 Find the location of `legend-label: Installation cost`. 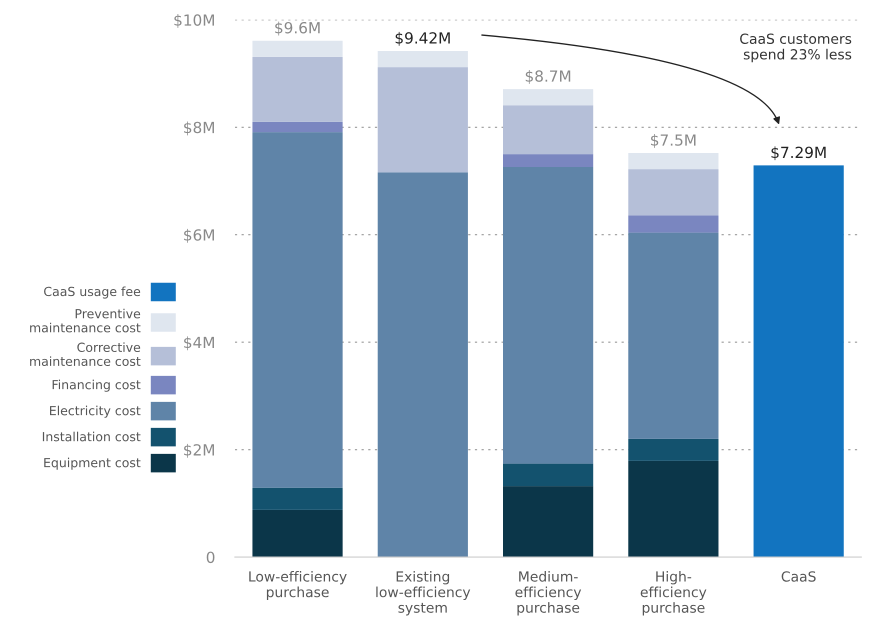

legend-label: Installation cost is located at coordinates (91, 437).